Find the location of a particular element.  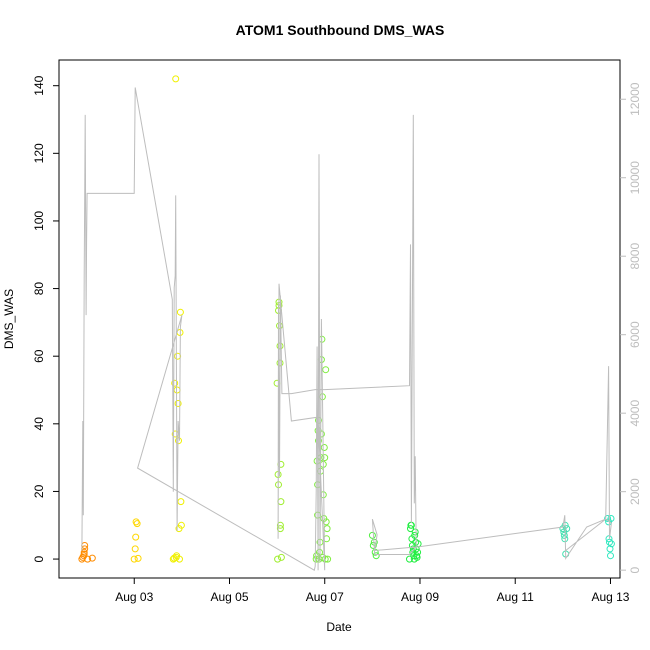

y-tick-label: 40 is located at coordinates (39, 424).